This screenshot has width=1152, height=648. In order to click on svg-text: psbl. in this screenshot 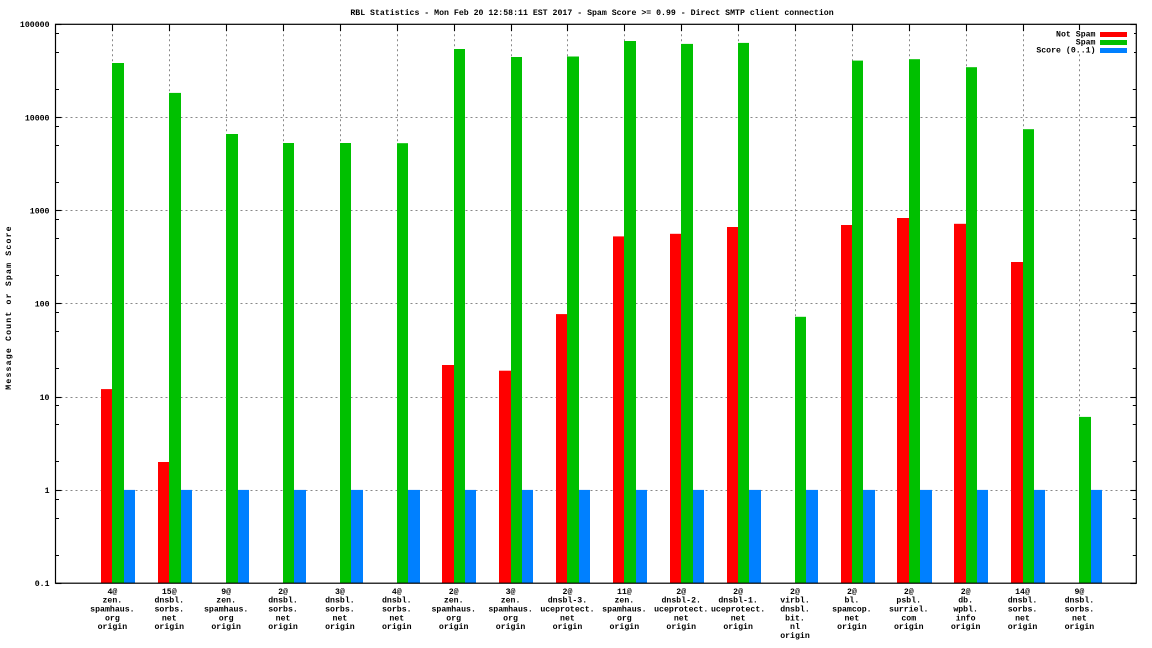, I will do `click(908, 601)`.